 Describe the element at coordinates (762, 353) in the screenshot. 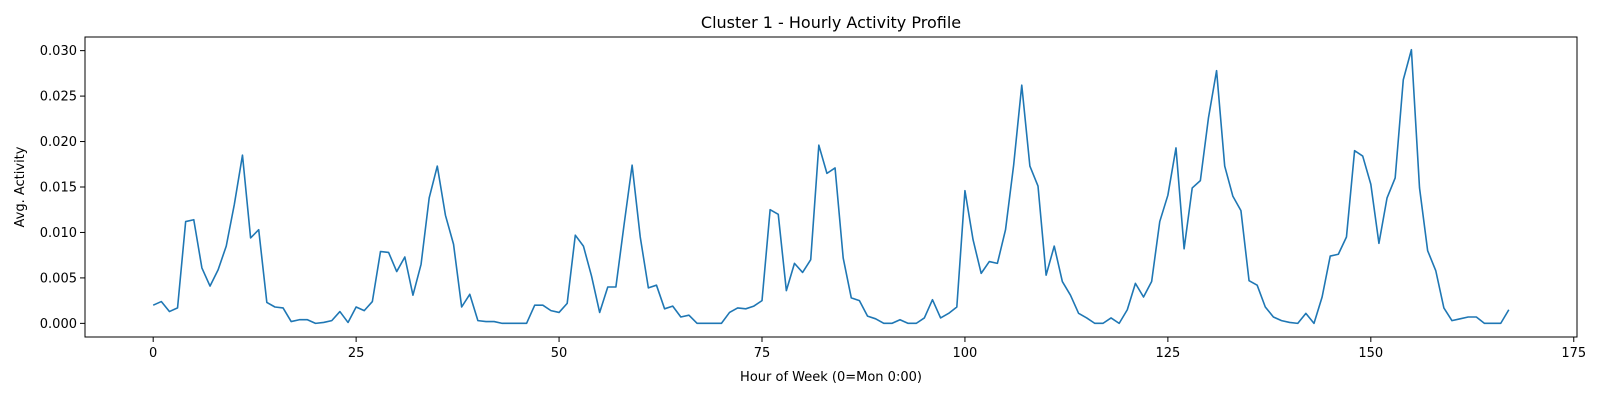

I see `x-tick-label: 75` at that location.